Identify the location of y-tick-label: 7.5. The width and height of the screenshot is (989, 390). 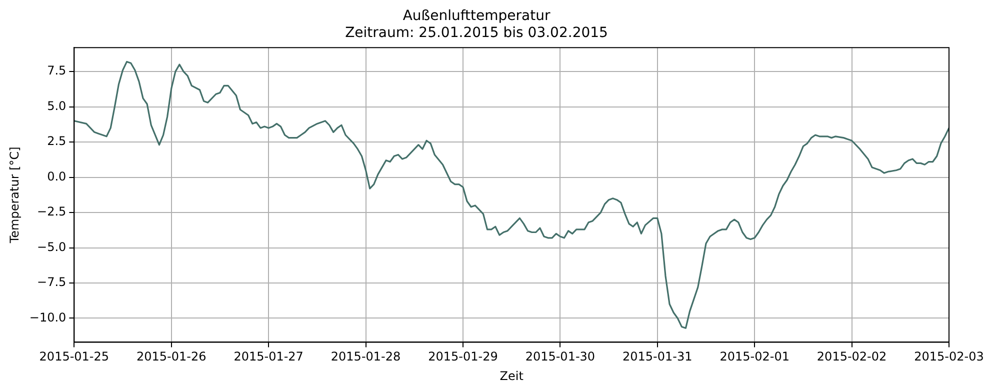
(56, 71).